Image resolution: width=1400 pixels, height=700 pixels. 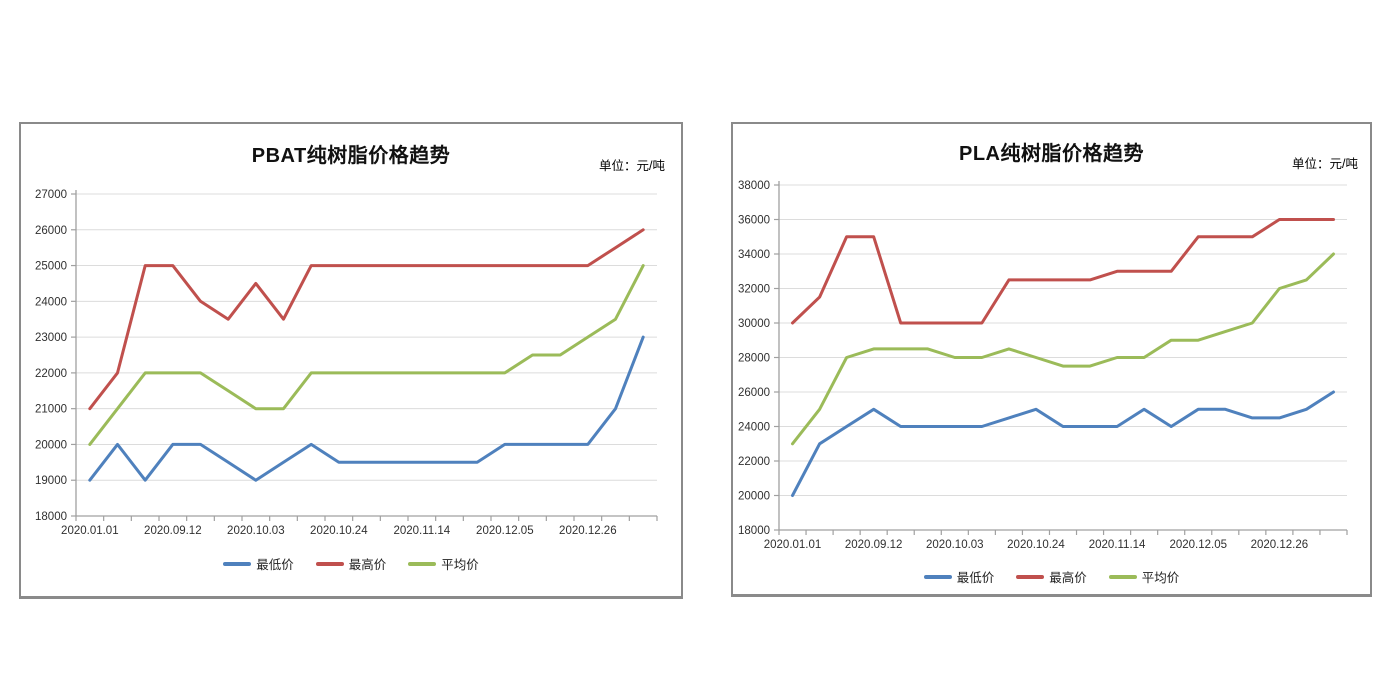 What do you see at coordinates (632, 166) in the screenshot?
I see `pbat-unit-label: 单位：元/吨` at bounding box center [632, 166].